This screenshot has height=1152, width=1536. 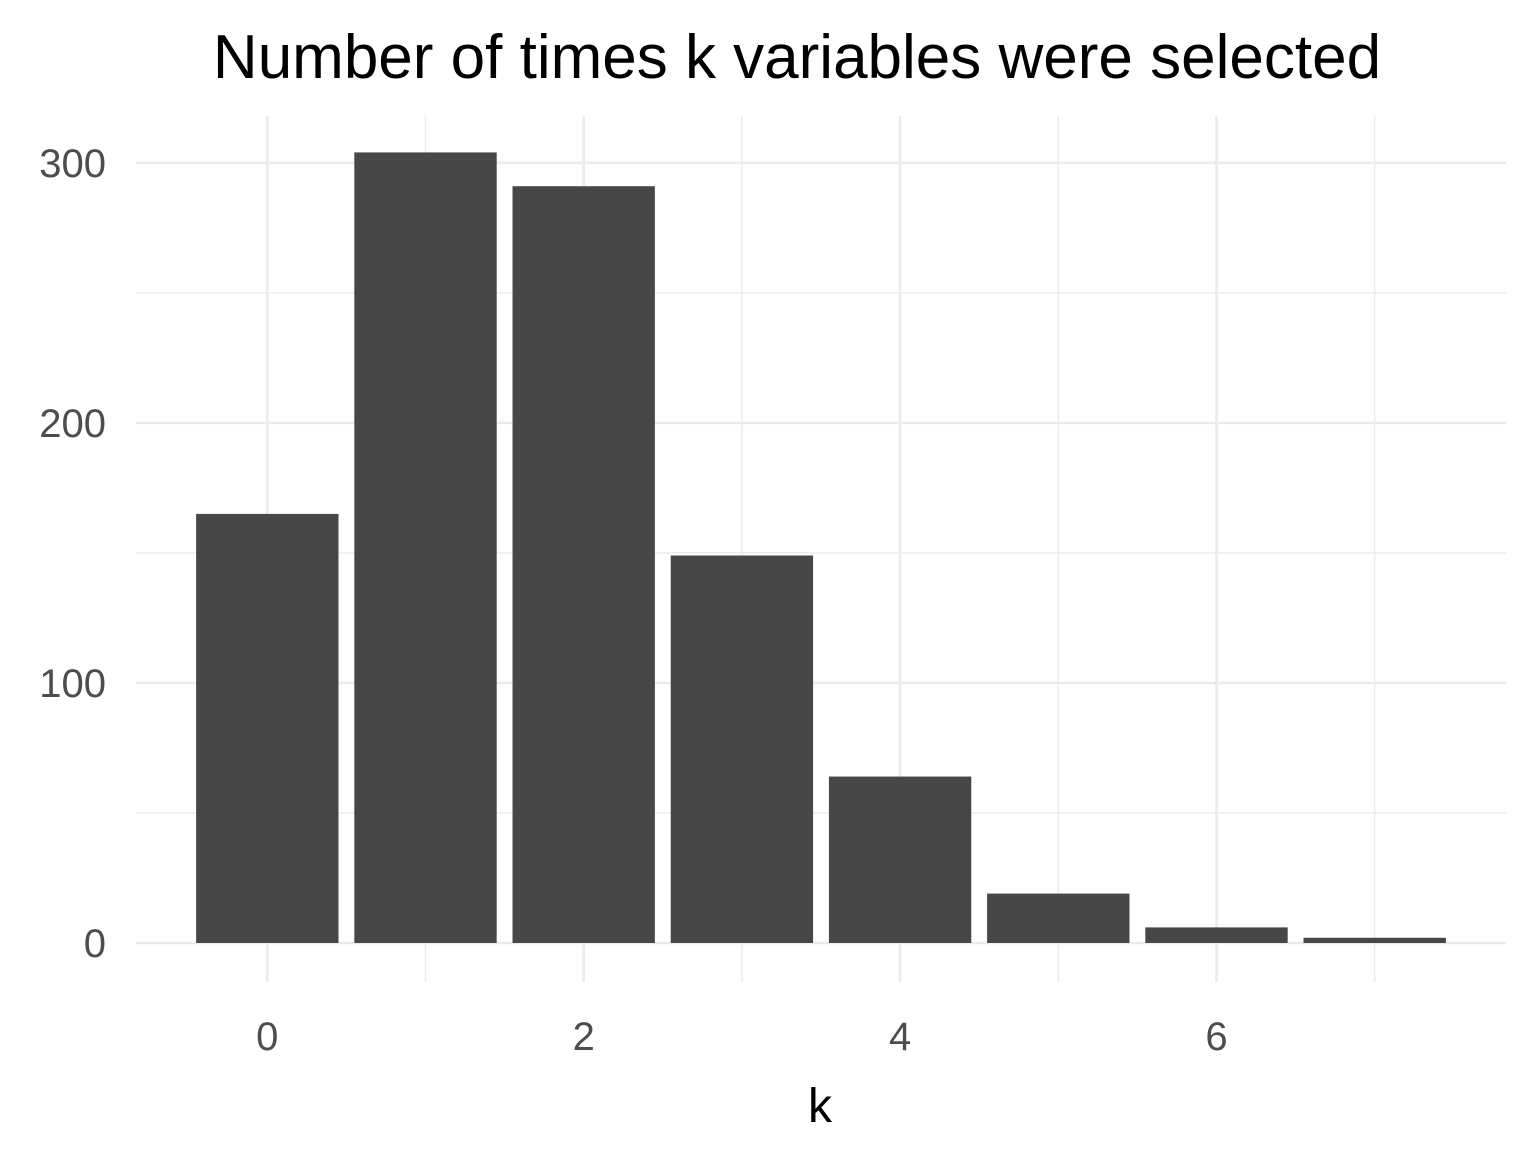 What do you see at coordinates (584, 1037) in the screenshot?
I see `x-tick-label: 2` at bounding box center [584, 1037].